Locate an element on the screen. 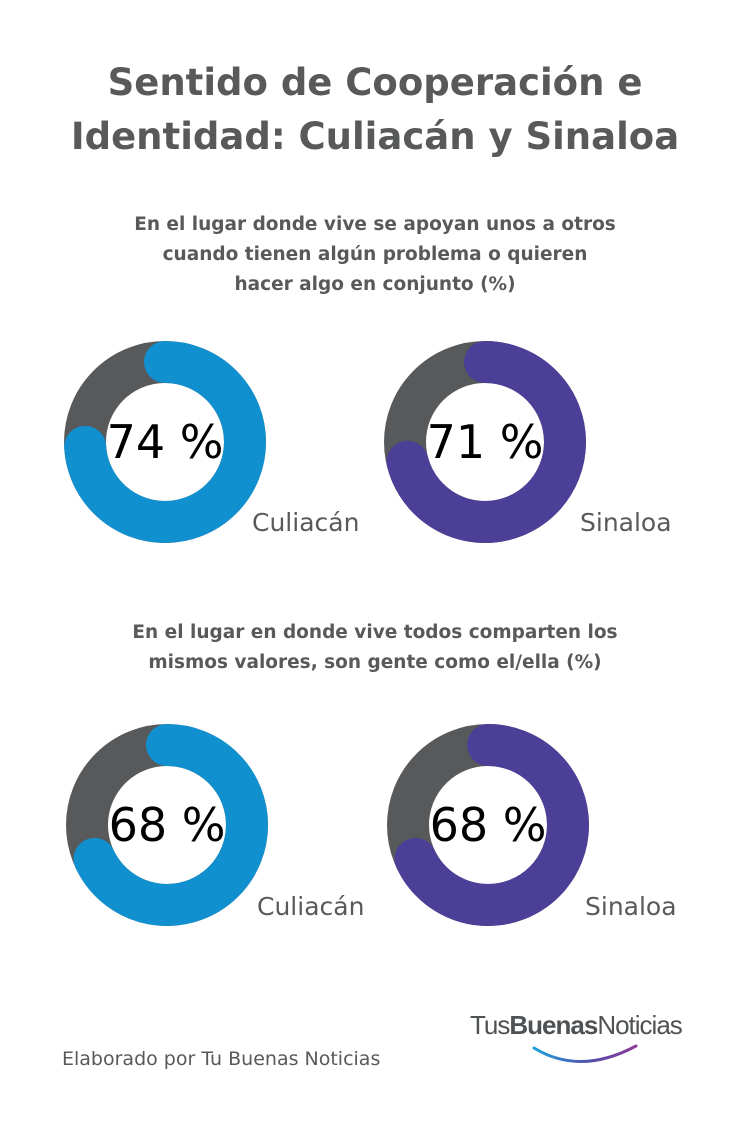  donut-culiacan-2: 68 % is located at coordinates (167, 825).